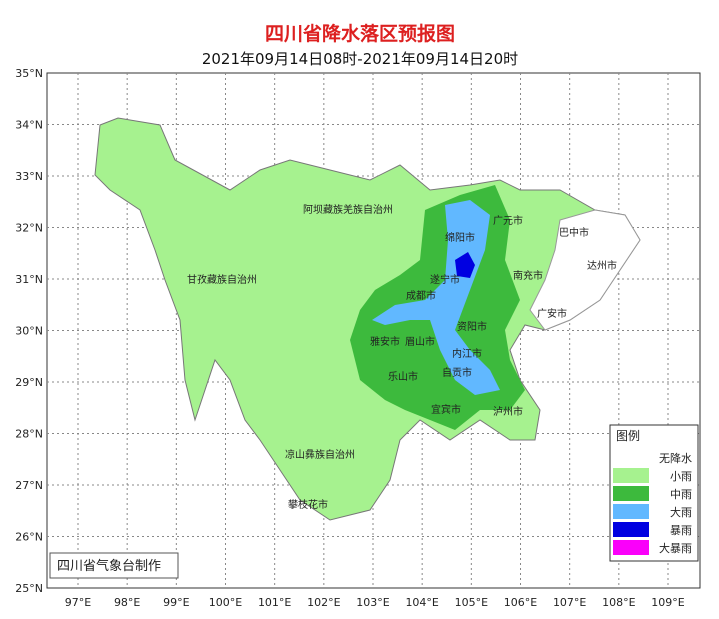  What do you see at coordinates (420, 341) in the screenshot?
I see `region-label: 眉山市` at bounding box center [420, 341].